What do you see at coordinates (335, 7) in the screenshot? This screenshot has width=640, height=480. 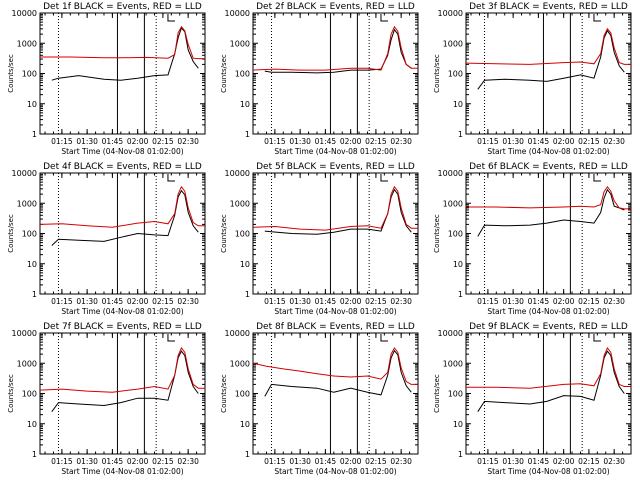 I see `panel-title: Det 2f BLACK = Events, RED = LLD` at bounding box center [335, 7].